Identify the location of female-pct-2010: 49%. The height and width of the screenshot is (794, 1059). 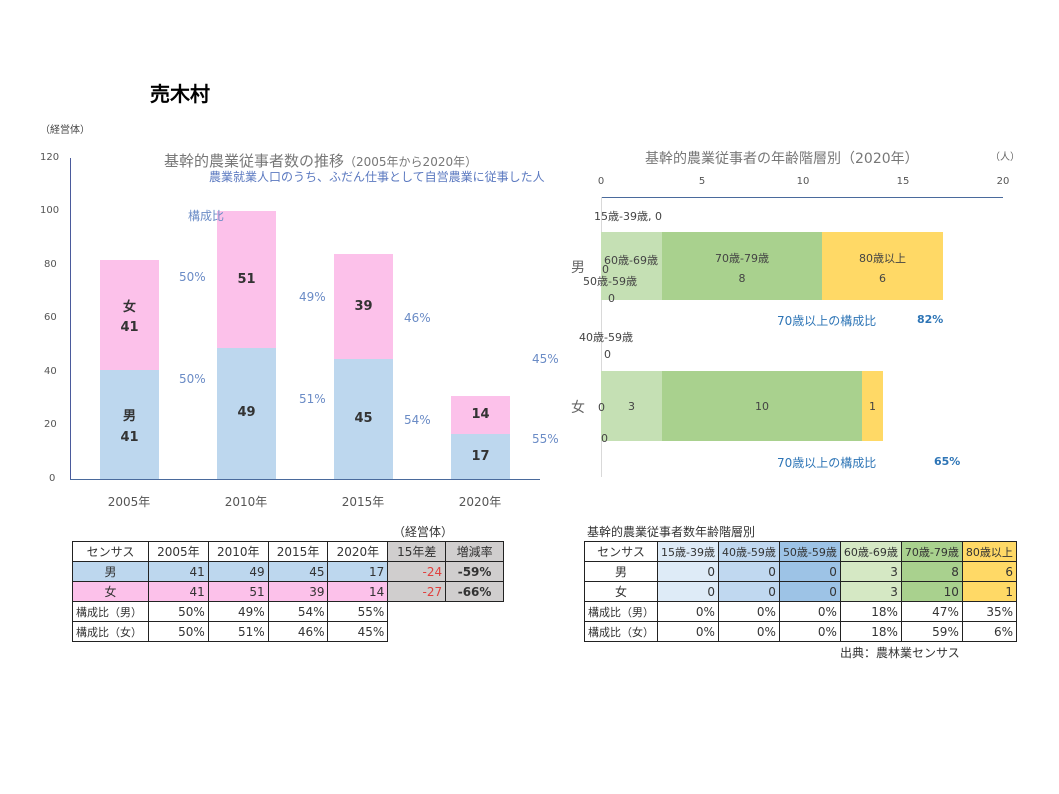
(312, 297).